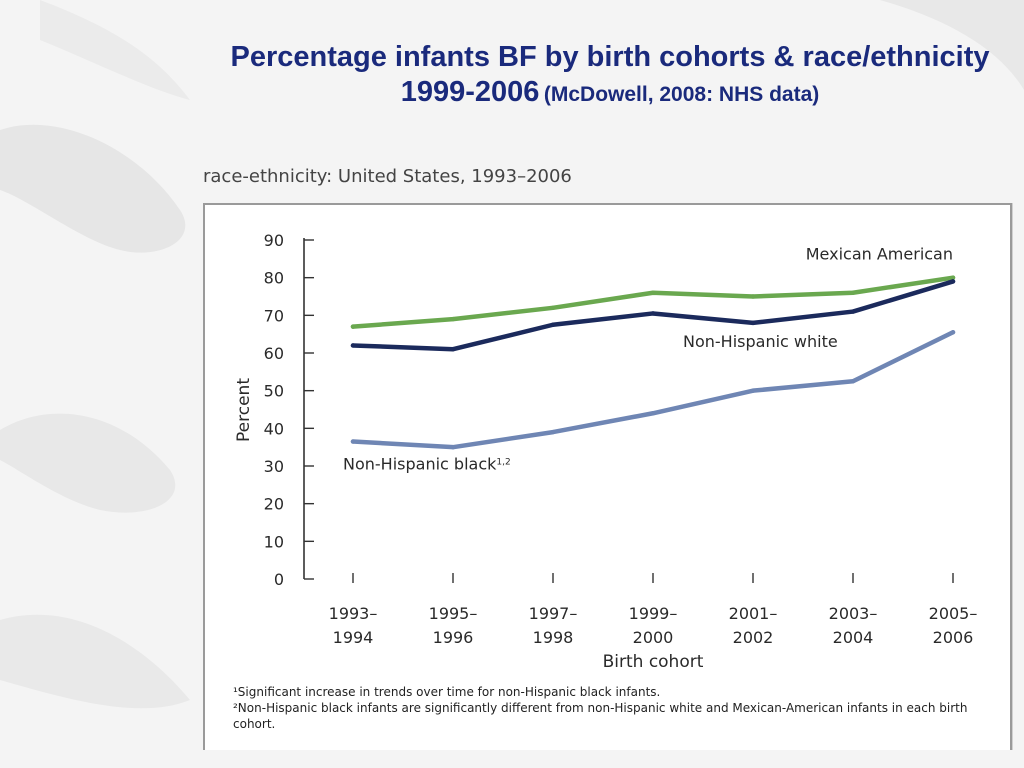 The image size is (1024, 768). What do you see at coordinates (653, 662) in the screenshot?
I see `x-axis-title: Birth cohort` at bounding box center [653, 662].